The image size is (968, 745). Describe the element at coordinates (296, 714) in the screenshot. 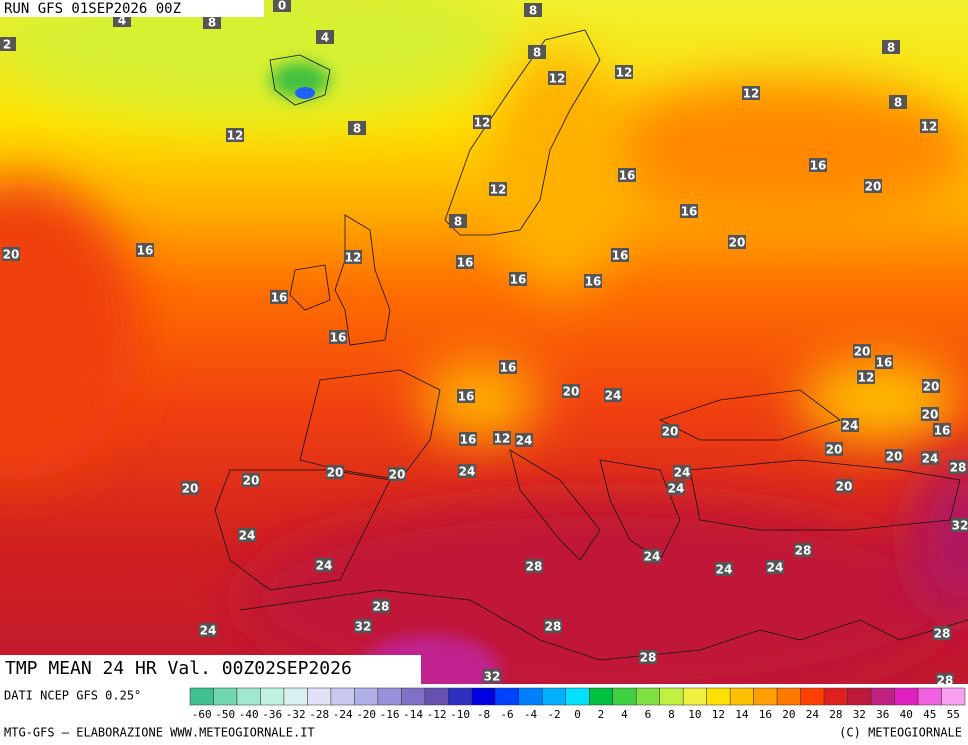

I see `colorbar-label: -32` at that location.